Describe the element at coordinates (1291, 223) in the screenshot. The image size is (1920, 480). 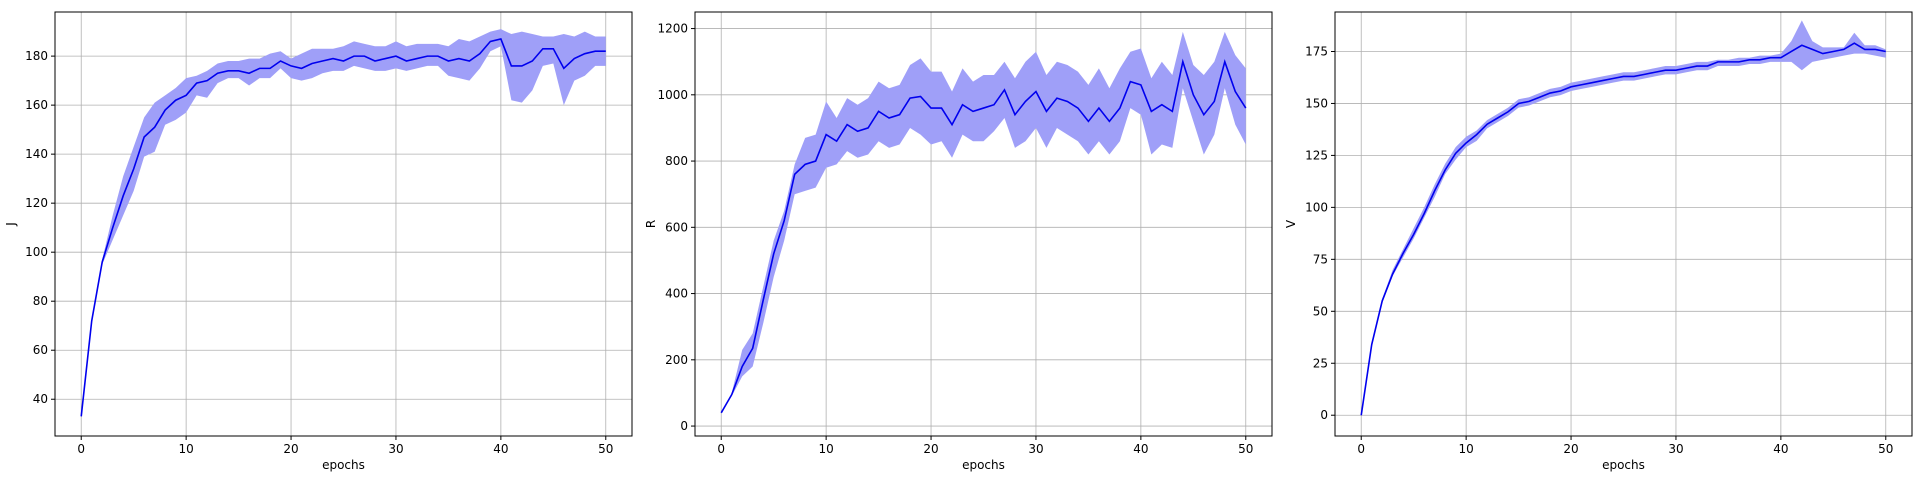
I see `y-axis-label: V` at that location.